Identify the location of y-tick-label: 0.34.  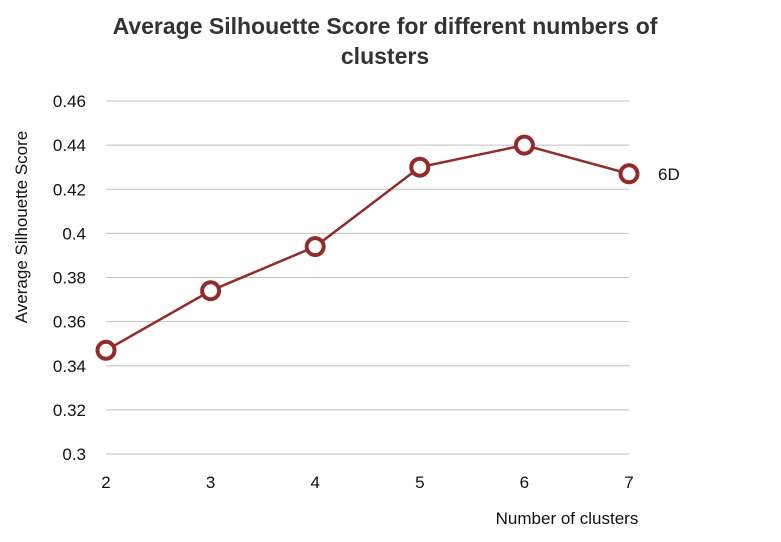
(69, 366).